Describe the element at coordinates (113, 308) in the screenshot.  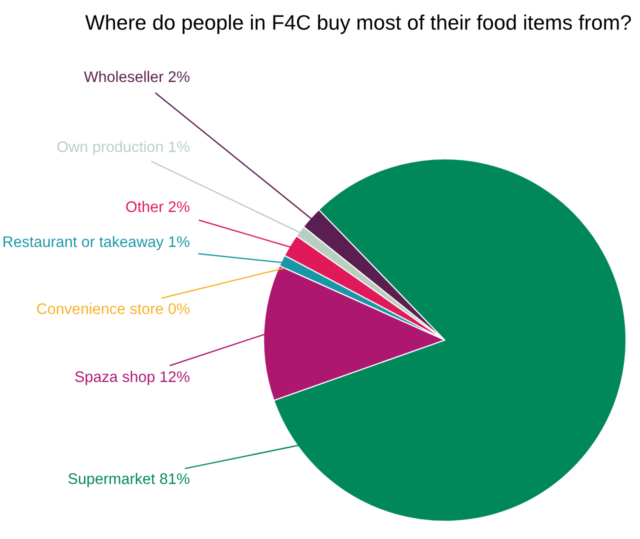
I see `category-label: Convenience store 0%` at that location.